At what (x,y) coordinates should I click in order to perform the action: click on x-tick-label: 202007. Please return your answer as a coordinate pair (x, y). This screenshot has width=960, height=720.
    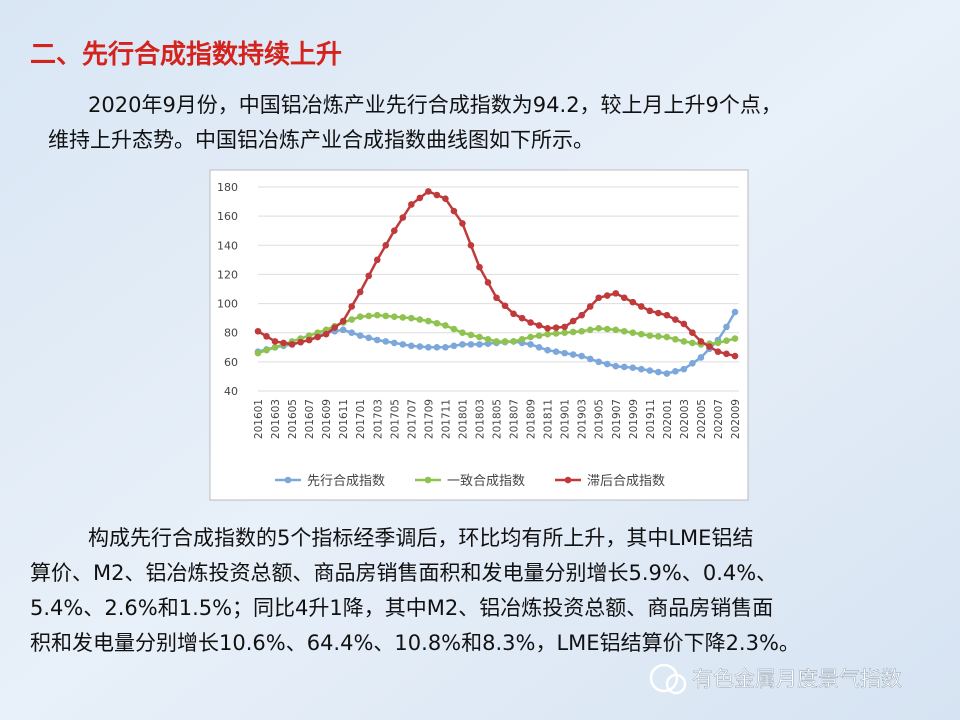
    Looking at the image, I should click on (719, 419).